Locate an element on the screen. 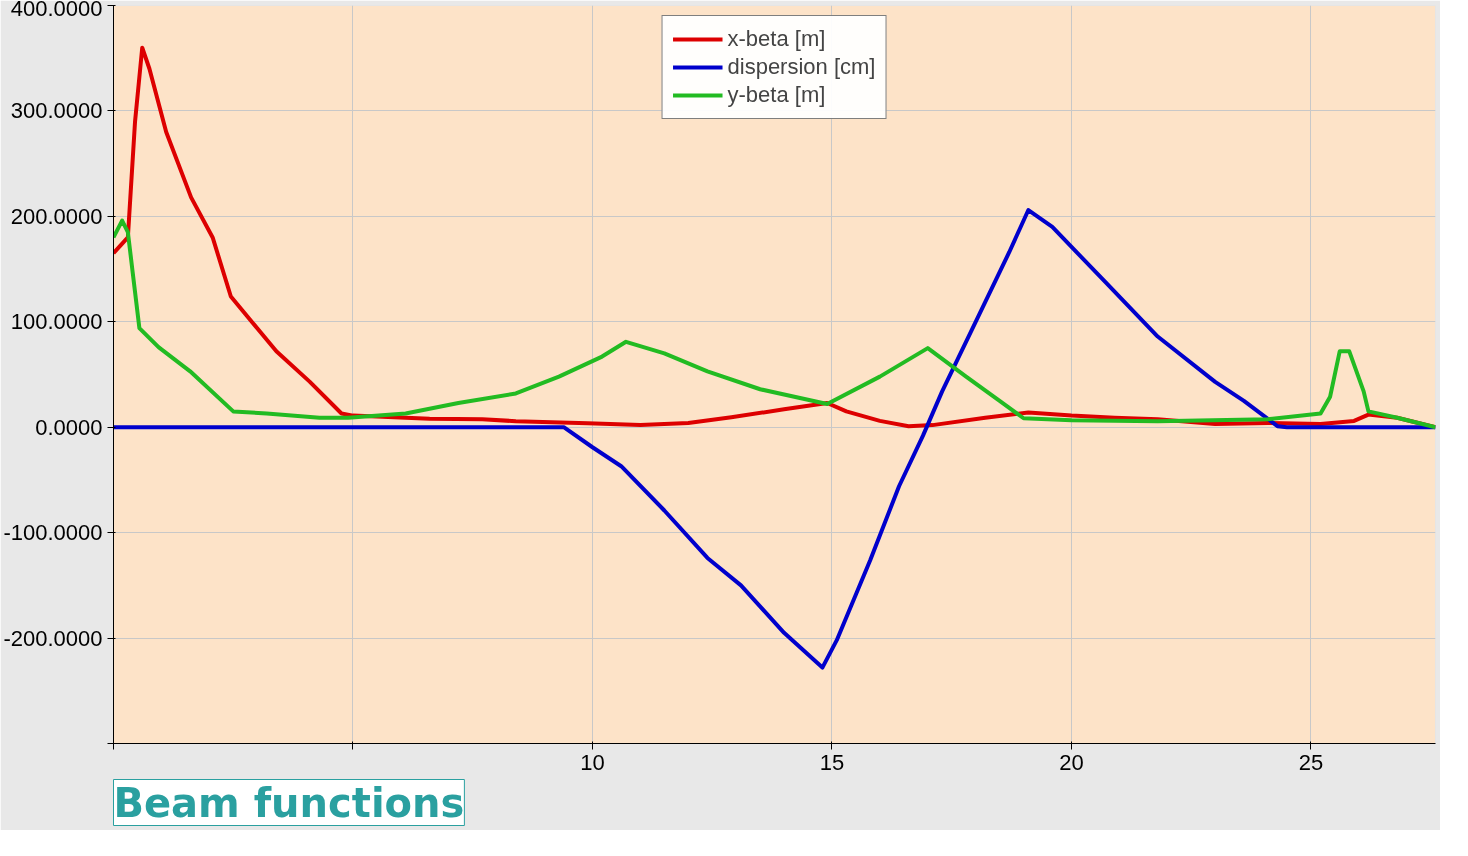 The image size is (1468, 856). y-tick-label: -100.0000 is located at coordinates (53, 533).